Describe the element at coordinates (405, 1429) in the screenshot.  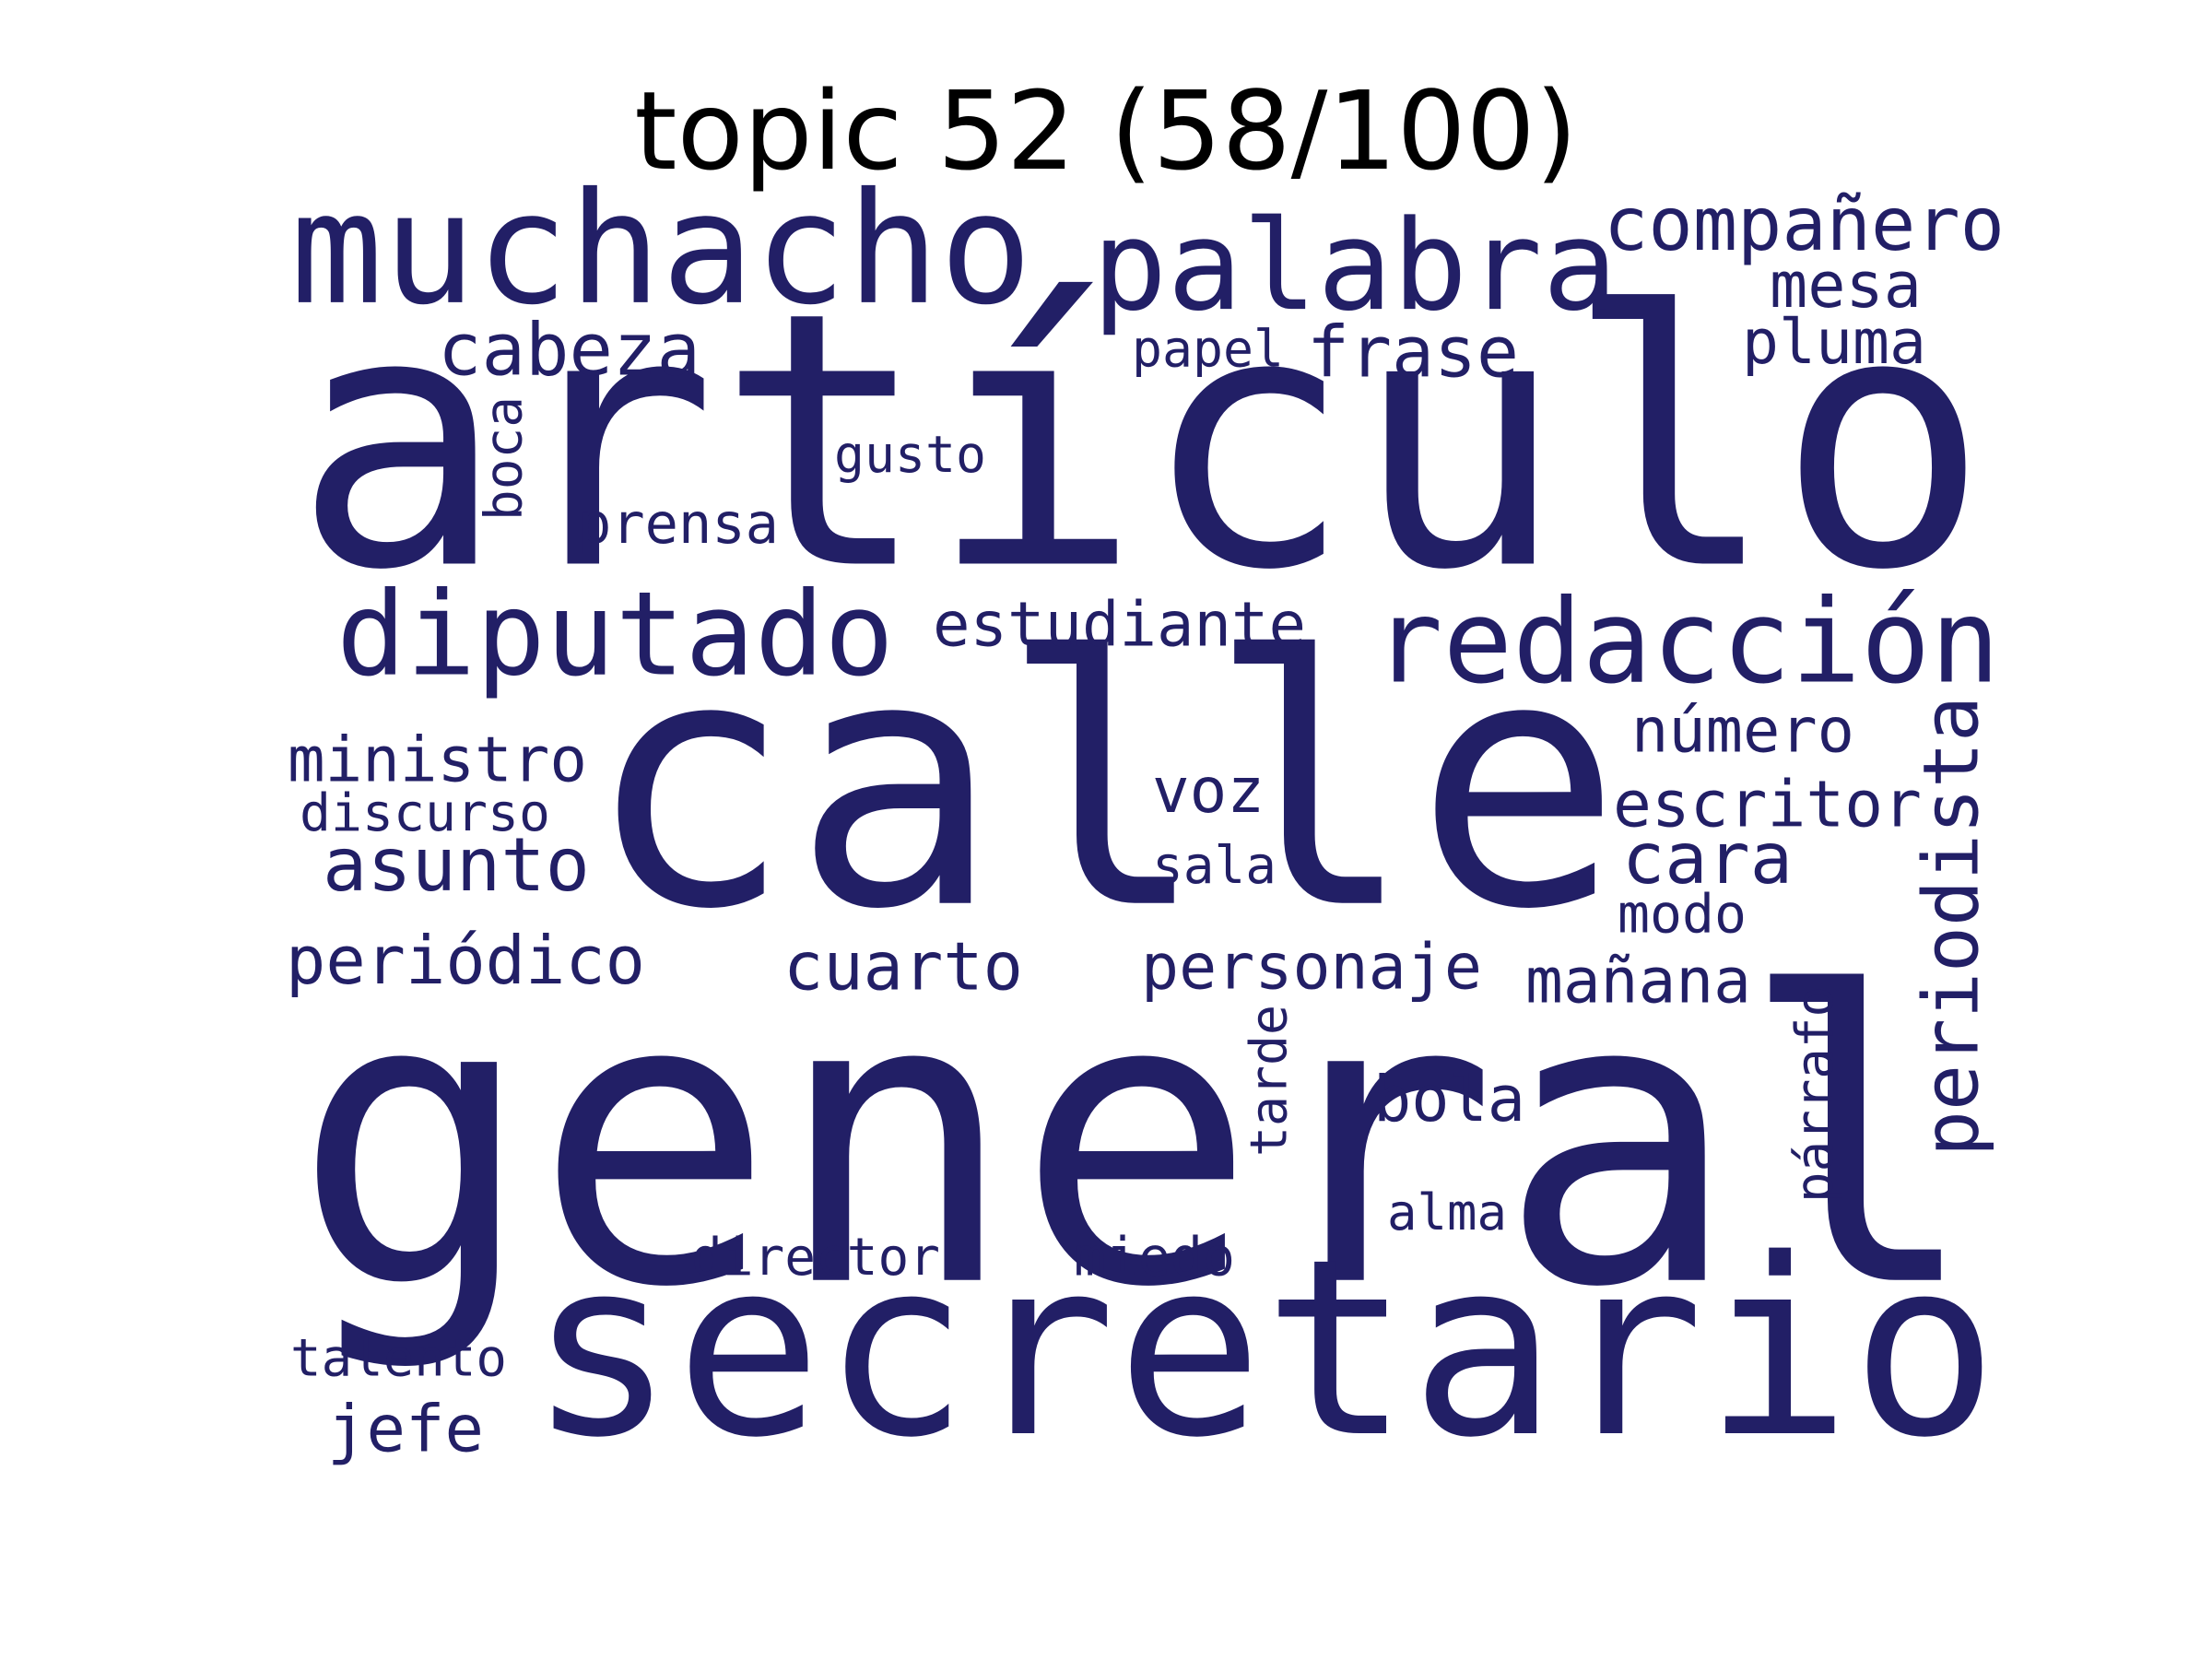
I see `word-jefe: jefe` at that location.